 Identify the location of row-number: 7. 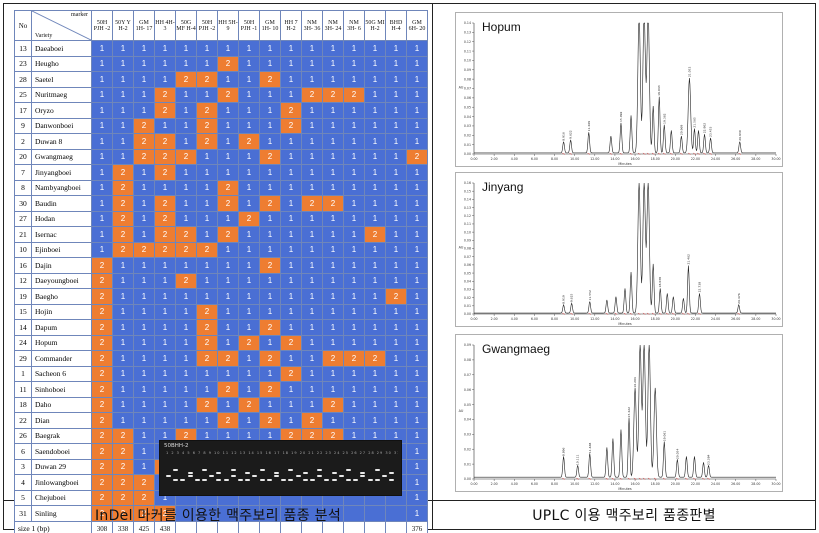
(23, 172).